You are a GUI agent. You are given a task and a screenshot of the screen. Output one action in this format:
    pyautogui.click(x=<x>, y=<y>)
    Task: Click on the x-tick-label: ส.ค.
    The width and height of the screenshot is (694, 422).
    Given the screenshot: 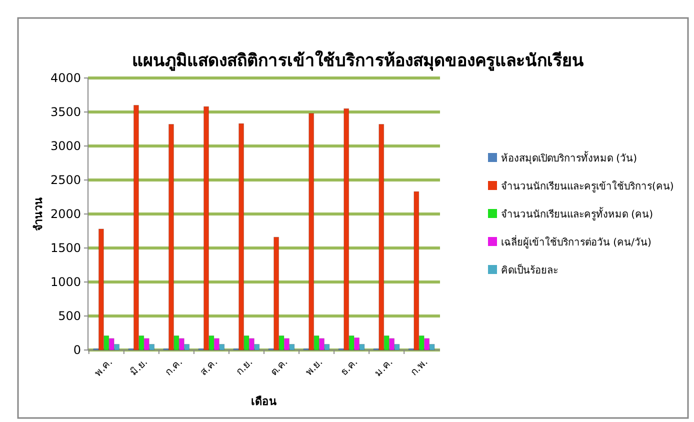 What is the action you would take?
    pyautogui.click(x=209, y=367)
    